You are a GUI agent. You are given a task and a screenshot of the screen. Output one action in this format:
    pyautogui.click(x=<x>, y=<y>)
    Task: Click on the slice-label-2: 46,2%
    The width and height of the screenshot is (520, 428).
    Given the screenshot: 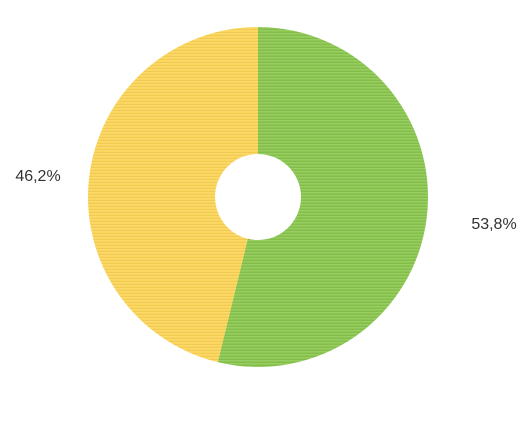 What is the action you would take?
    pyautogui.click(x=37, y=176)
    